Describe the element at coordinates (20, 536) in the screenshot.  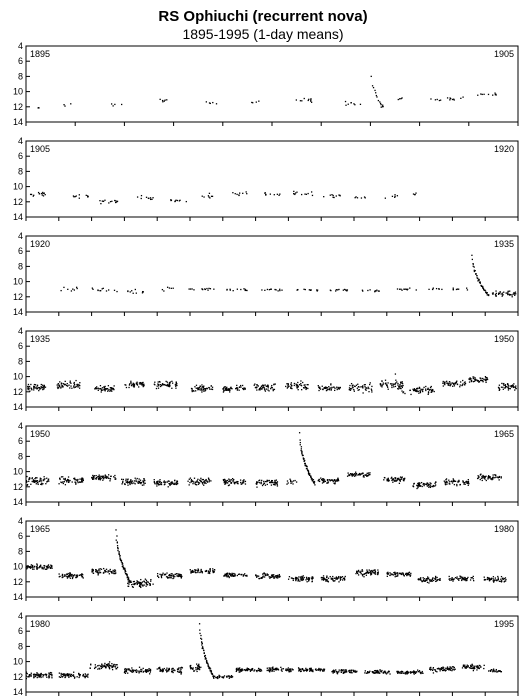
I see `y-tick-label: 6` at that location.